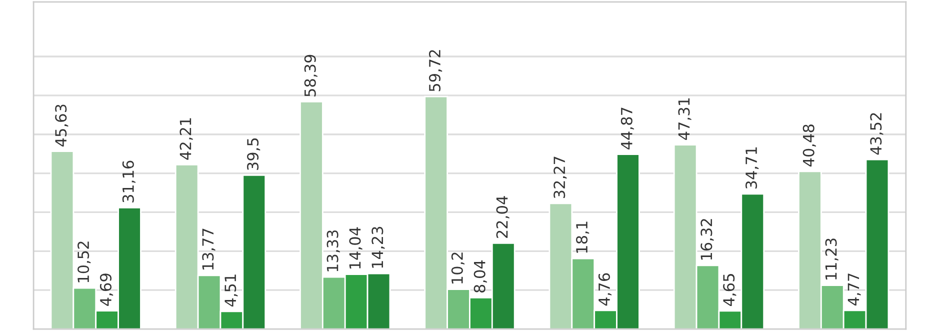 Image resolution: width=932 pixels, height=331 pixels. What do you see at coordinates (458, 268) in the screenshot?
I see `data-label: 10,2` at bounding box center [458, 268].